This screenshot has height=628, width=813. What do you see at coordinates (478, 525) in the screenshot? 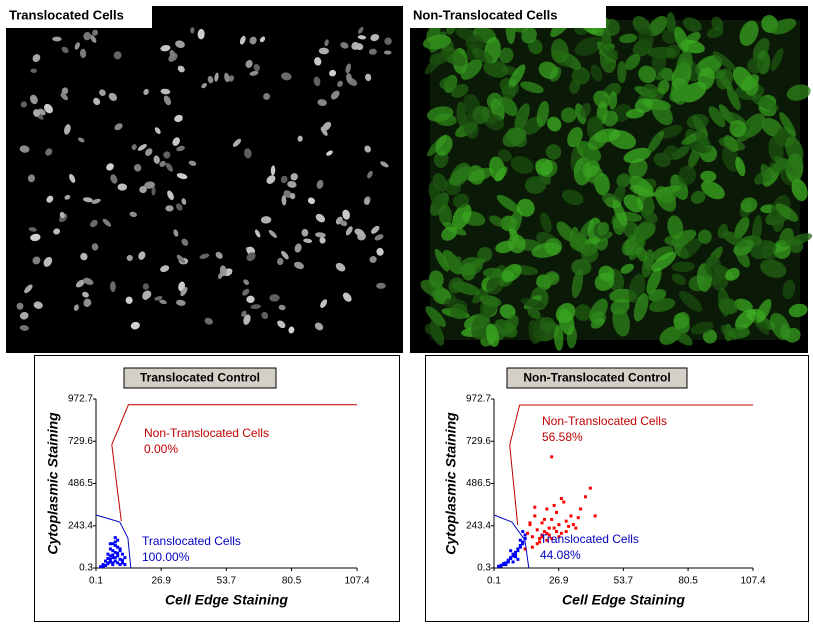
I see `y-tick-label: 243.4` at bounding box center [478, 525].